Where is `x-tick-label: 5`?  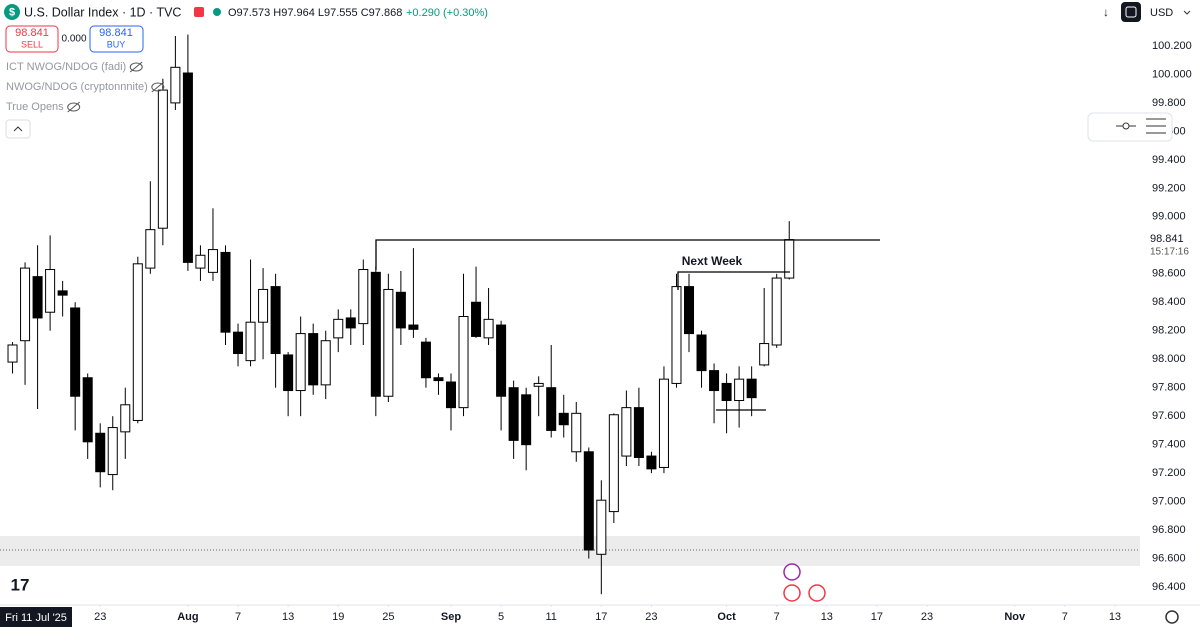
x-tick-label: 5 is located at coordinates (501, 617).